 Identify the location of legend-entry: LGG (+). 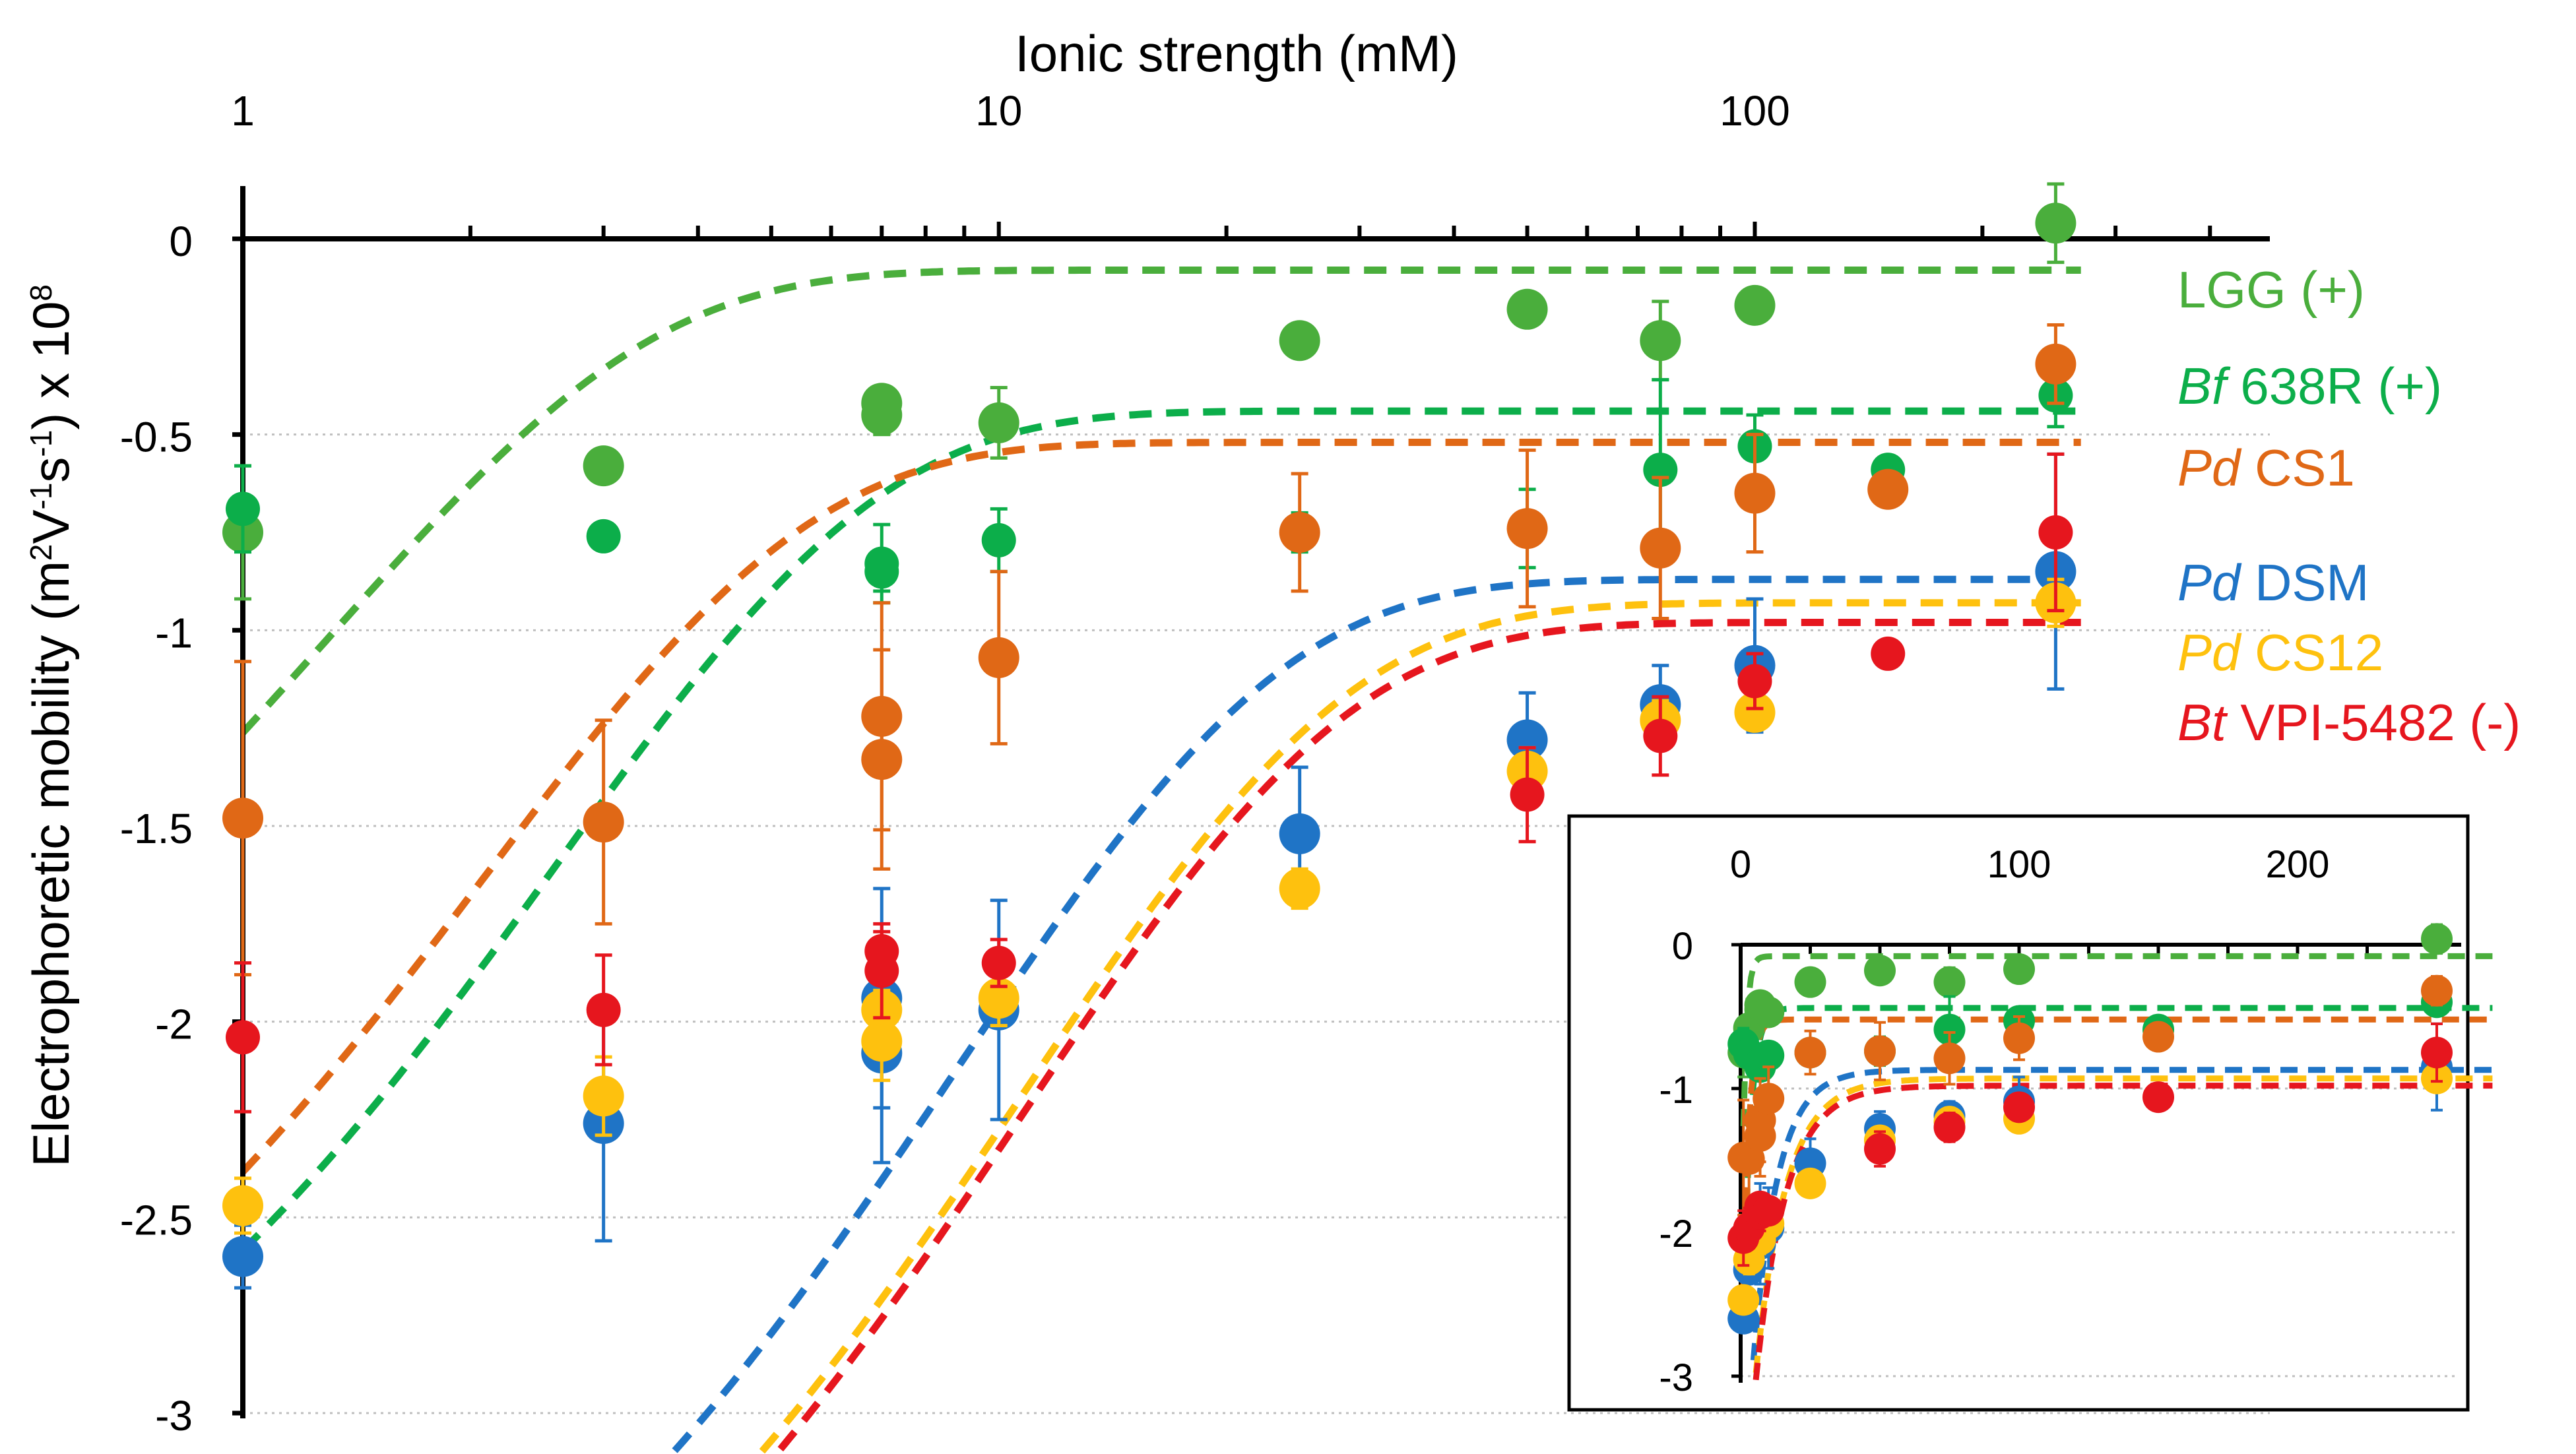
(2271, 290).